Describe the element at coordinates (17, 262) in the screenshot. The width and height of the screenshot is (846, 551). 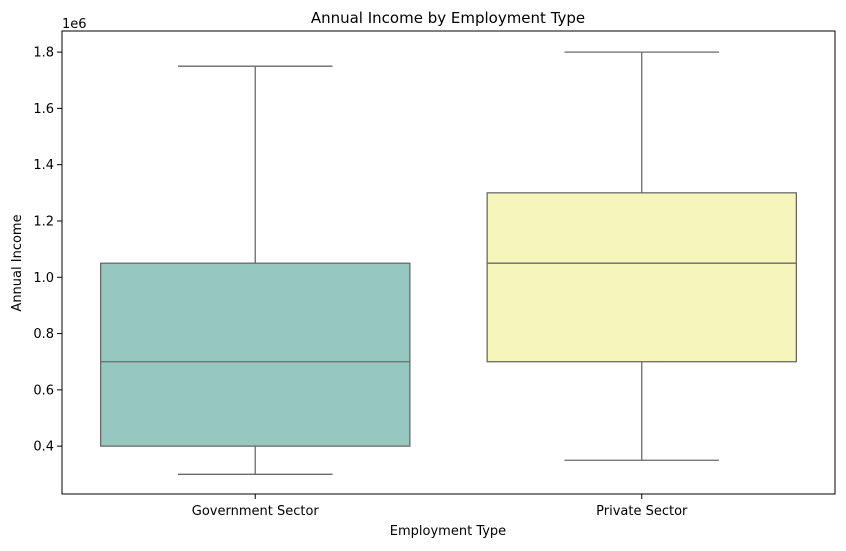
I see `y-axis-label: Annual Income` at that location.